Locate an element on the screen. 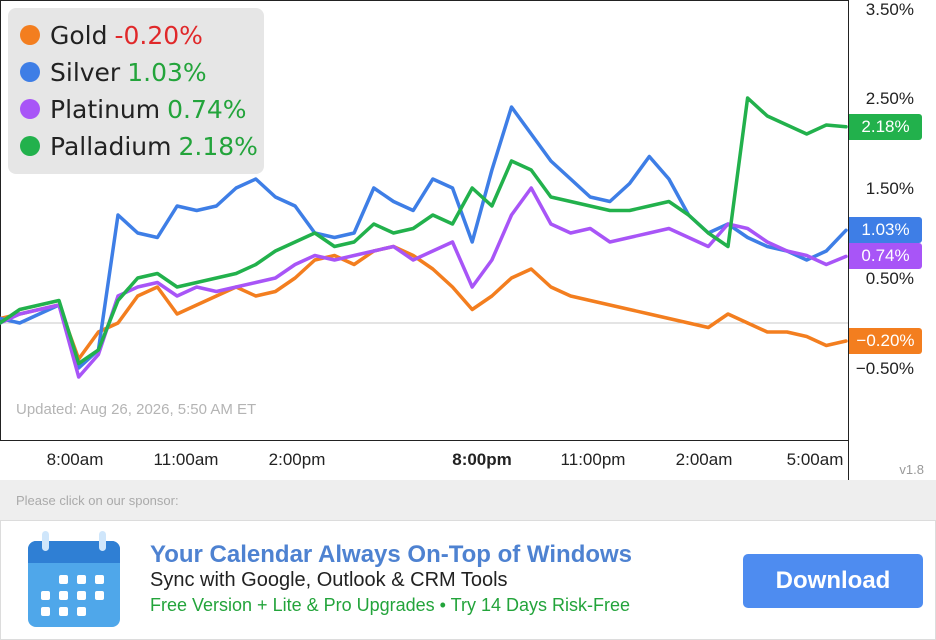 The image size is (936, 640). updated-timestamp: Updated: Aug 26, 2026, 5:50 AM ET is located at coordinates (136, 409).